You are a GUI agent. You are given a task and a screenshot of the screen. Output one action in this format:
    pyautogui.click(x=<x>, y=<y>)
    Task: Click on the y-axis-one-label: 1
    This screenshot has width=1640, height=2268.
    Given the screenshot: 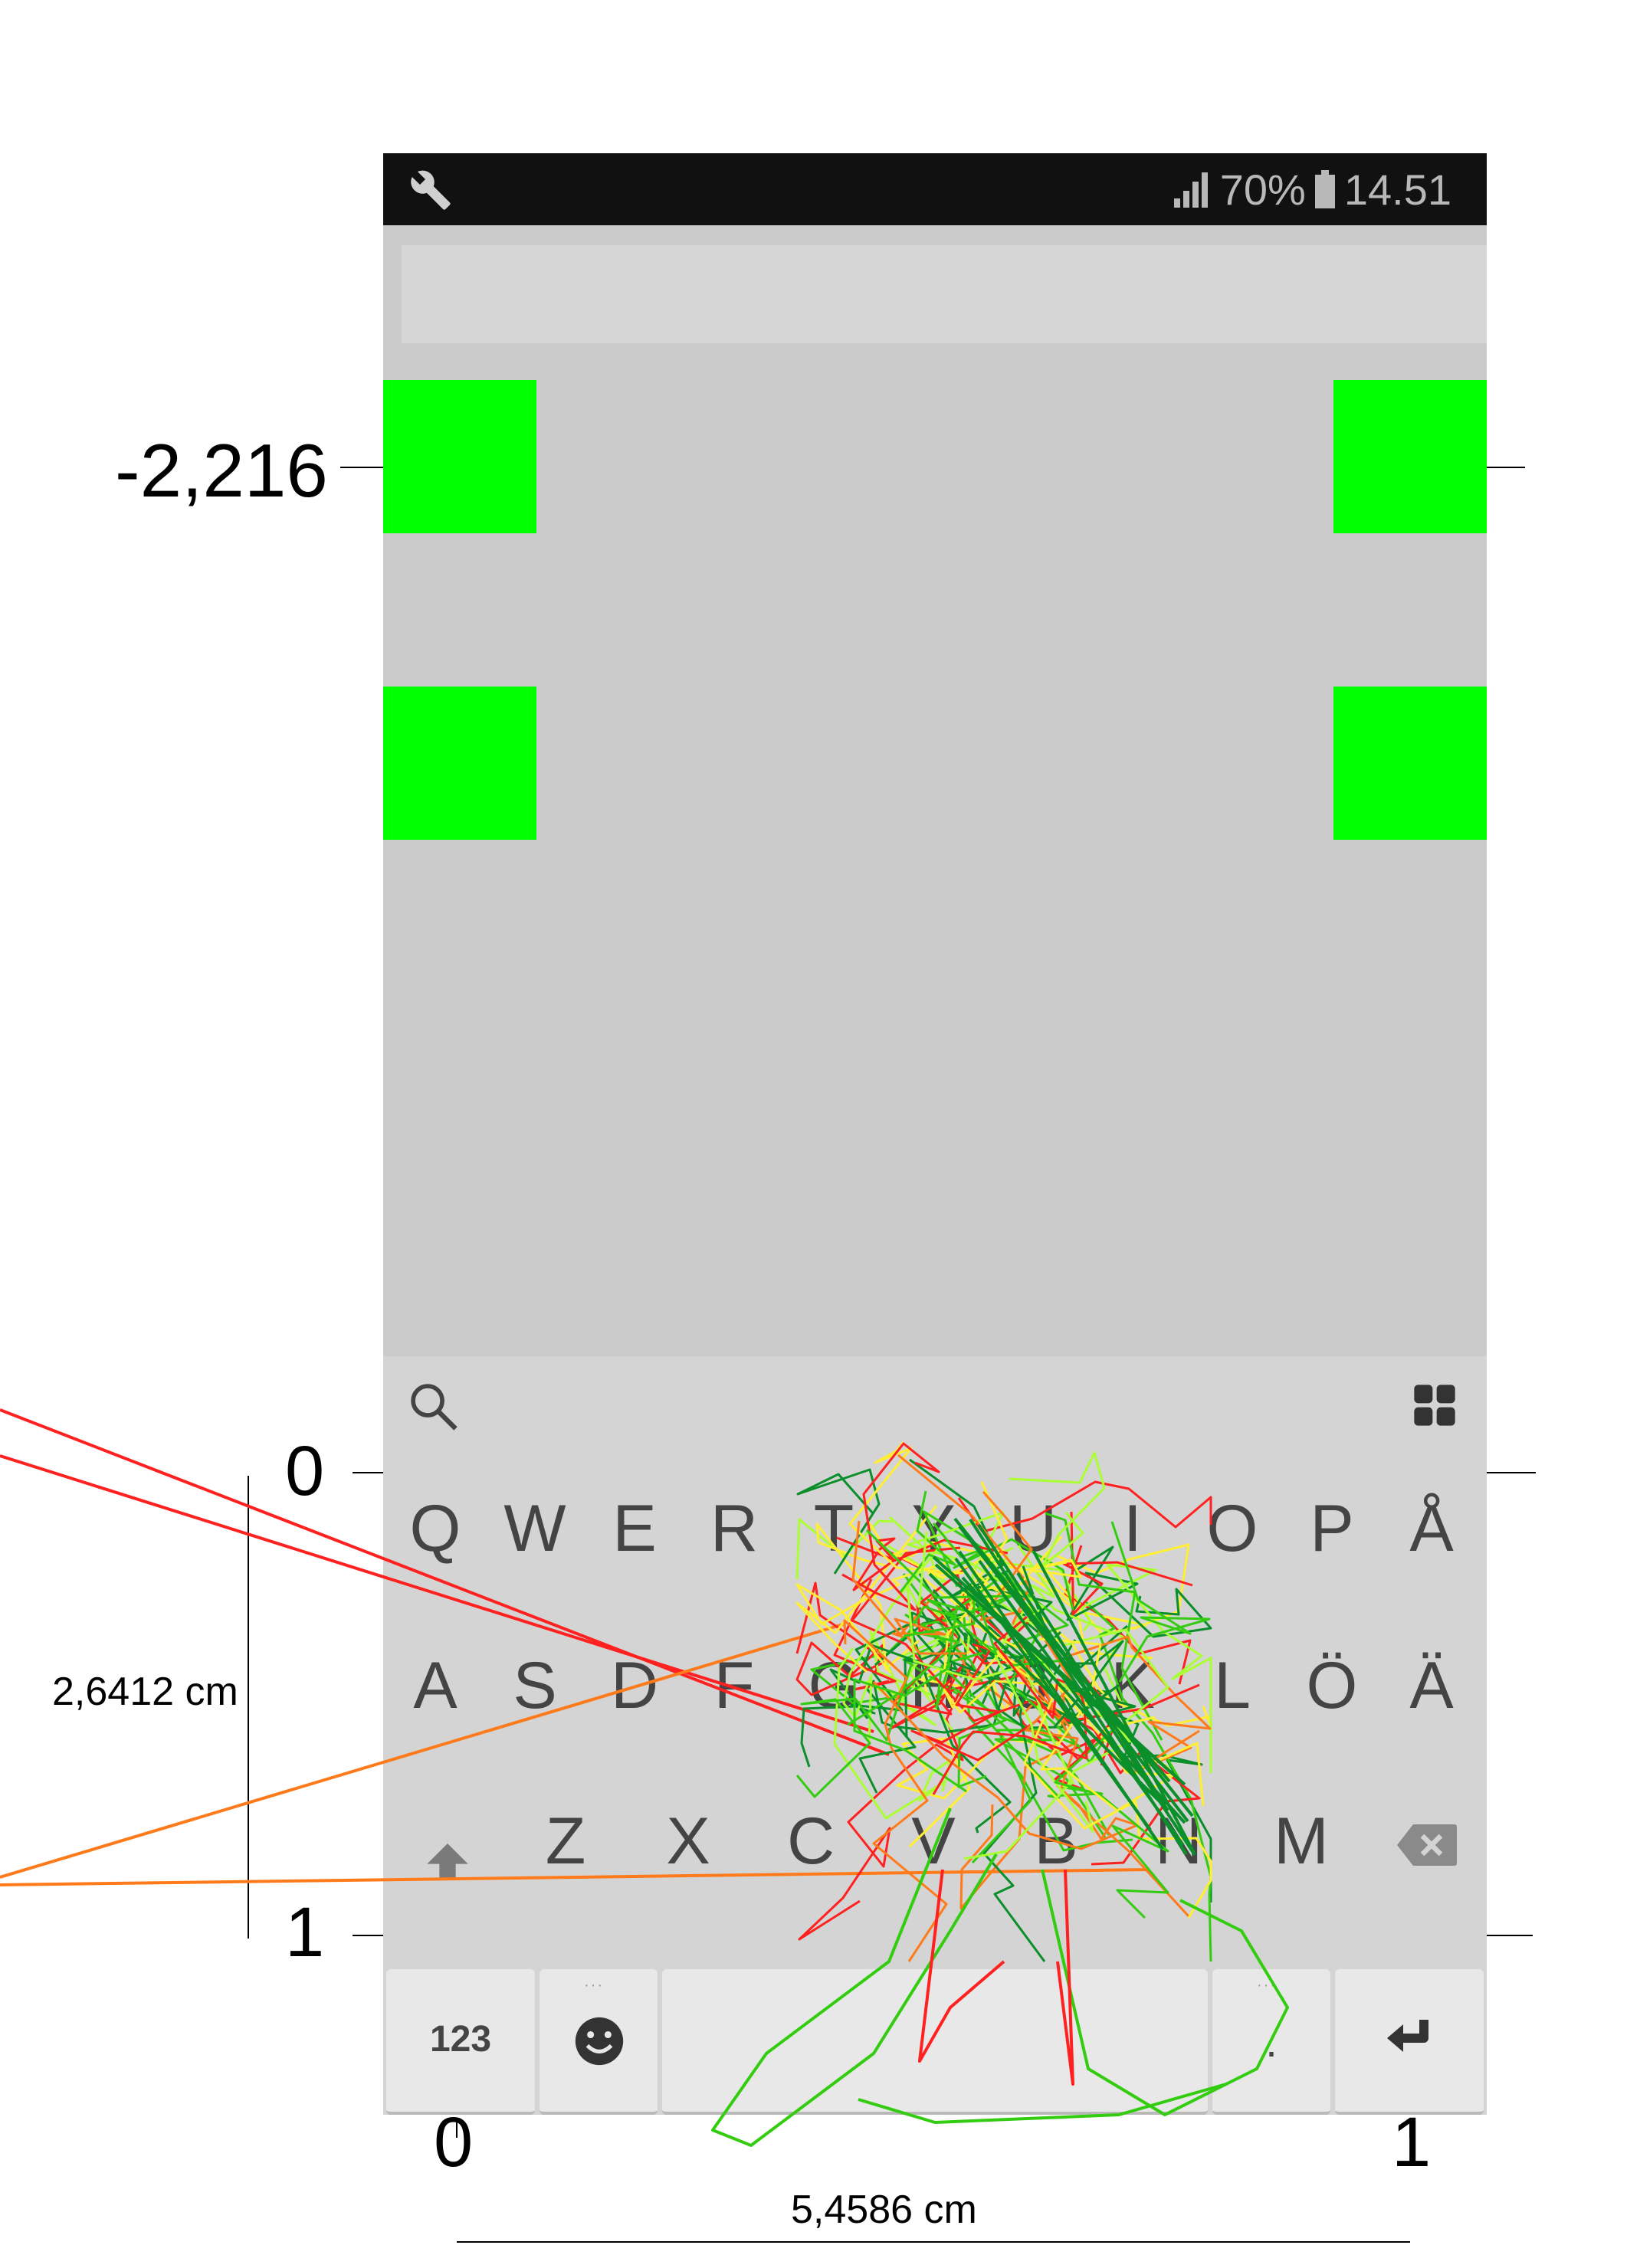 What is the action you would take?
    pyautogui.click(x=305, y=1932)
    